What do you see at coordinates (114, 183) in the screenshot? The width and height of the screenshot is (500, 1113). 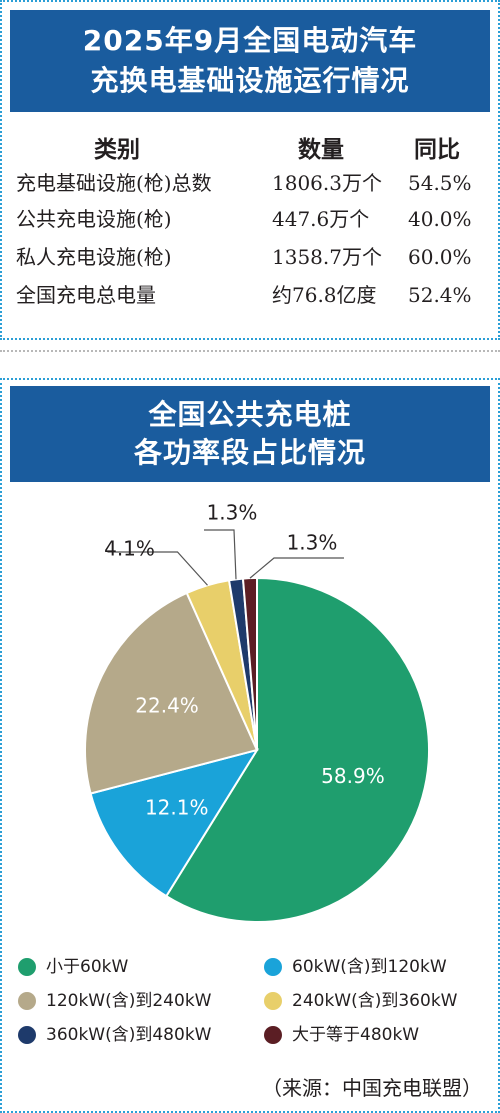 I see `row-category: 充电基础设施(枪)总数` at bounding box center [114, 183].